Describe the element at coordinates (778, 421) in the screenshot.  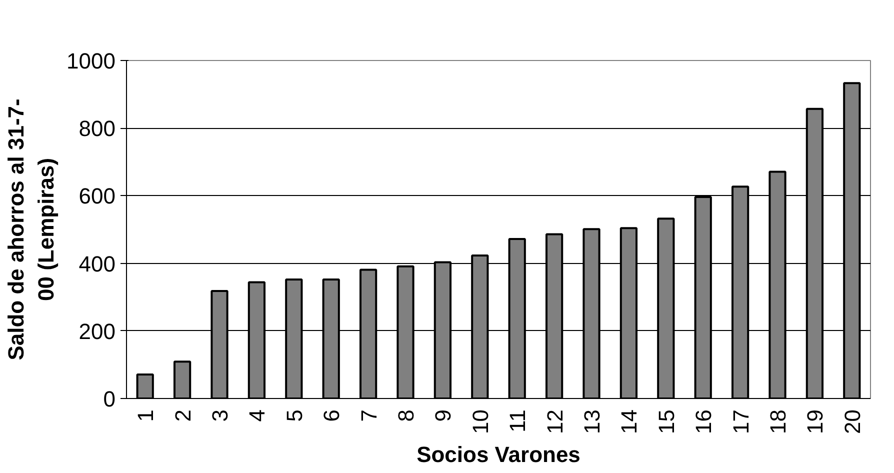
I see `x-tick-label: 18` at that location.